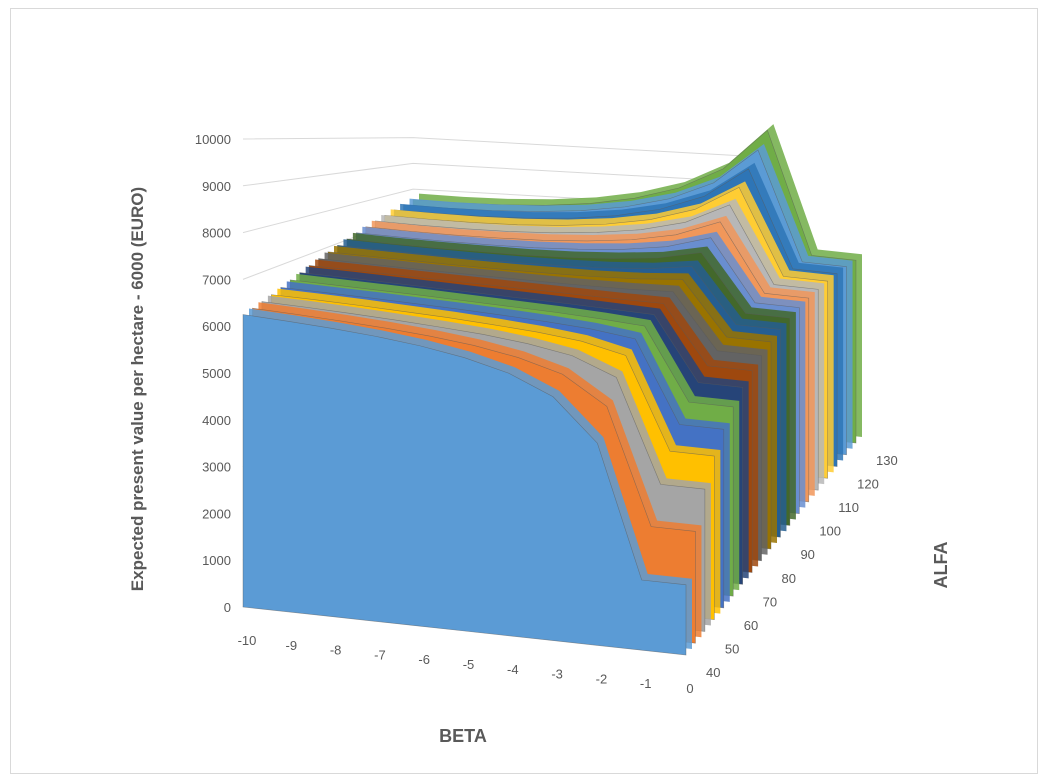 This screenshot has height=782, width=1049. Describe the element at coordinates (751, 625) in the screenshot. I see `z-tick-label: 60` at that location.